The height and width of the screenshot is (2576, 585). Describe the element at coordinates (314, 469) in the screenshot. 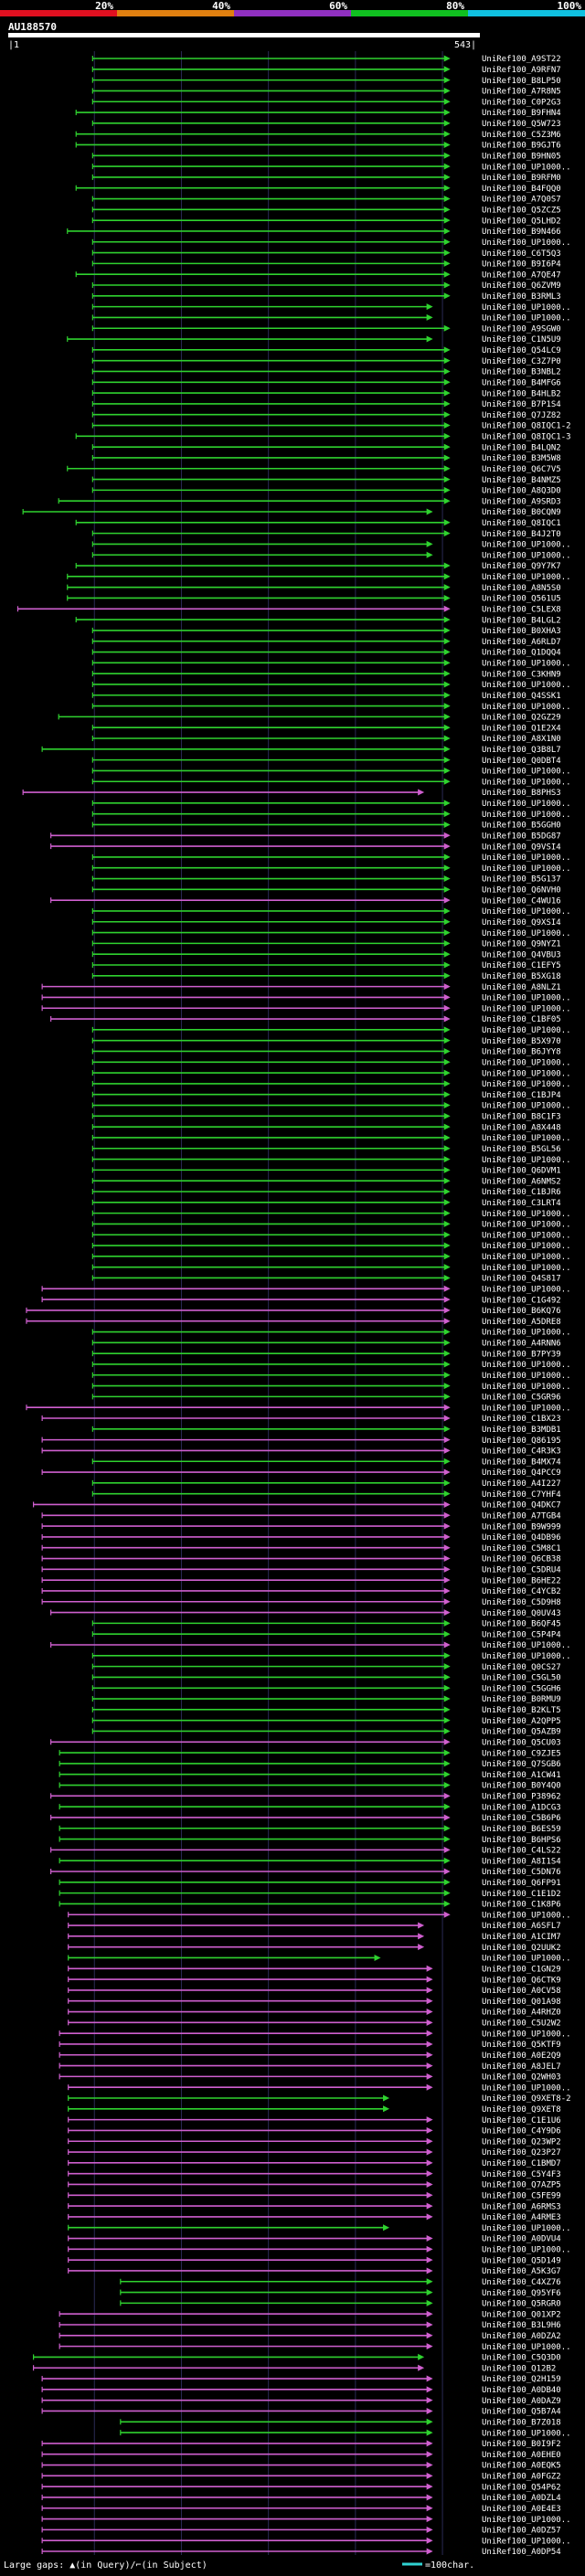

I see `hit-row: UniRef100_Q6C7V5` at that location.